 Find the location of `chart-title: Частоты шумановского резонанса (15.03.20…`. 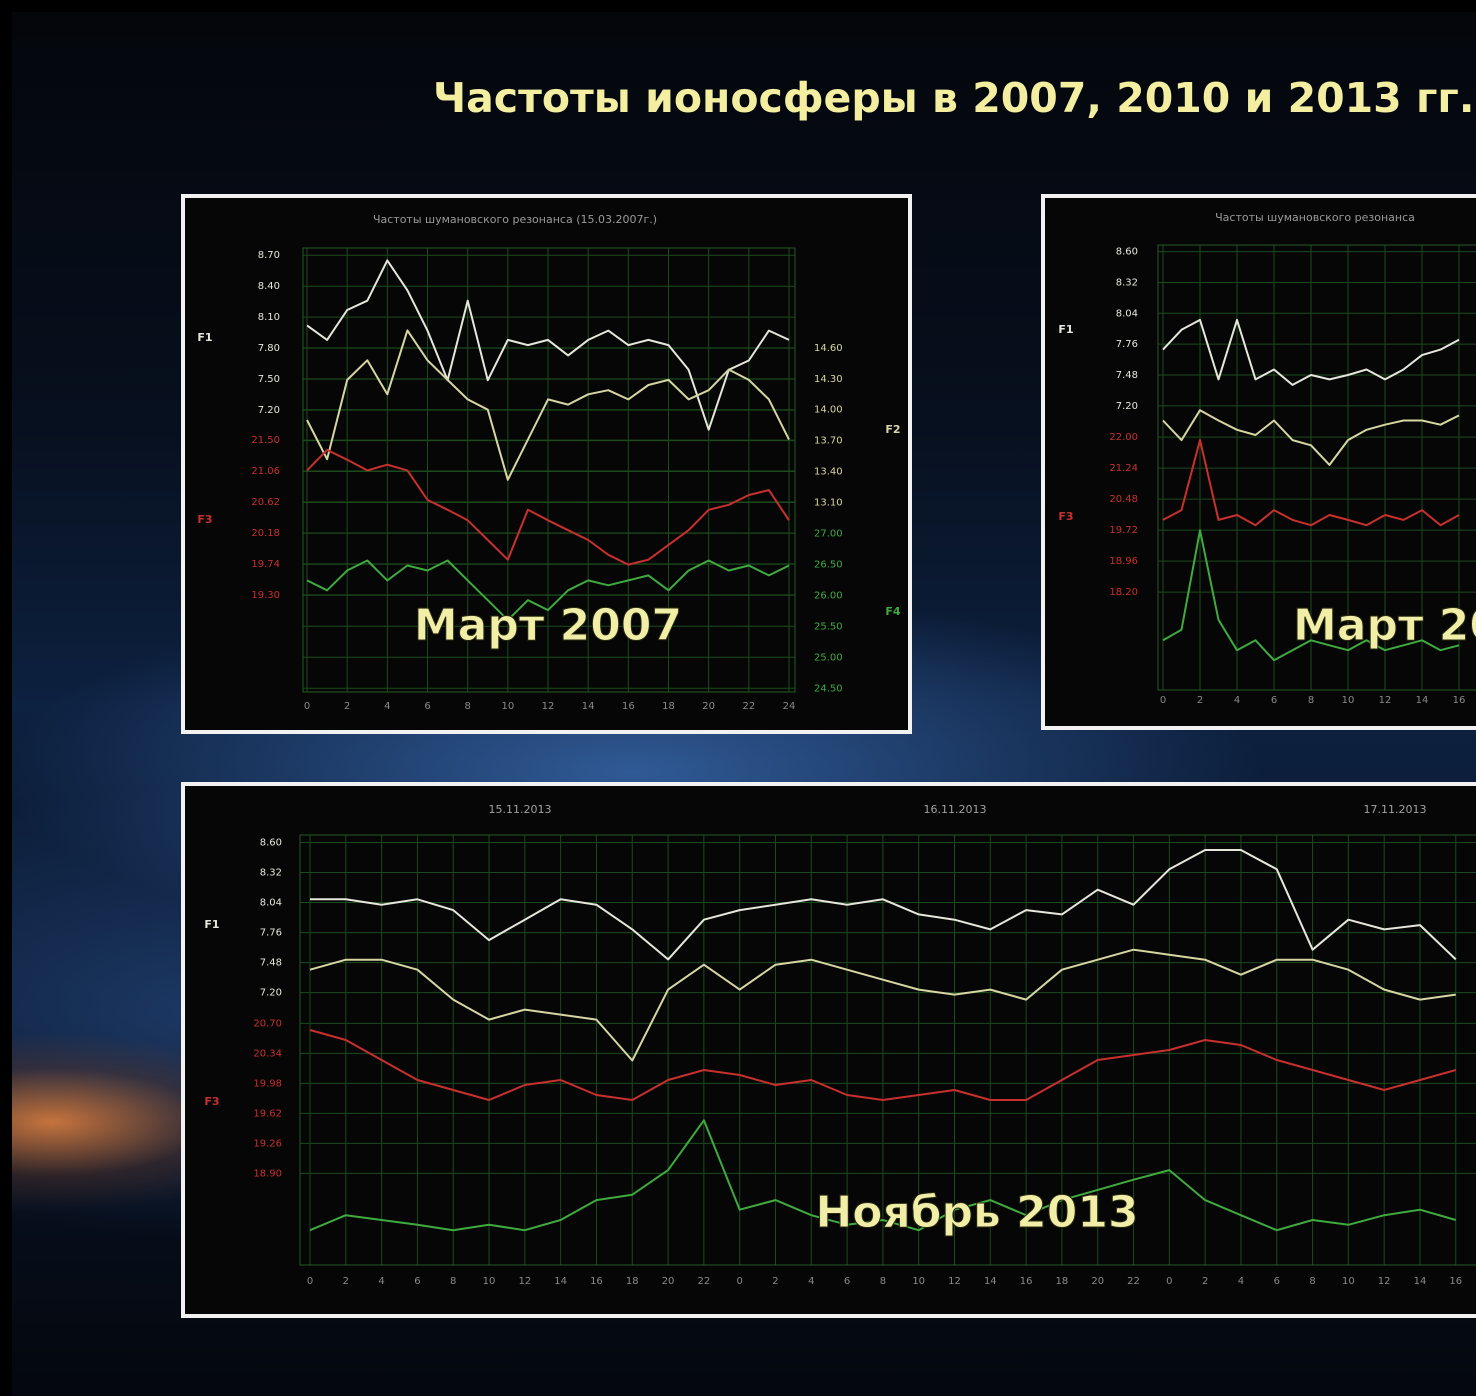

chart-title: Частоты шумановского резонанса (15.03.20… is located at coordinates (515, 219).